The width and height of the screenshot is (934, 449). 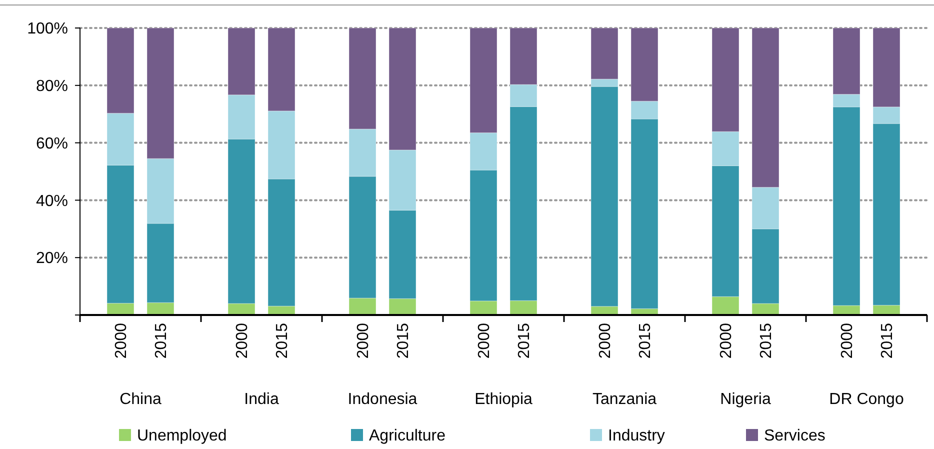 I want to click on legend-label: Agriculture, so click(x=407, y=436).